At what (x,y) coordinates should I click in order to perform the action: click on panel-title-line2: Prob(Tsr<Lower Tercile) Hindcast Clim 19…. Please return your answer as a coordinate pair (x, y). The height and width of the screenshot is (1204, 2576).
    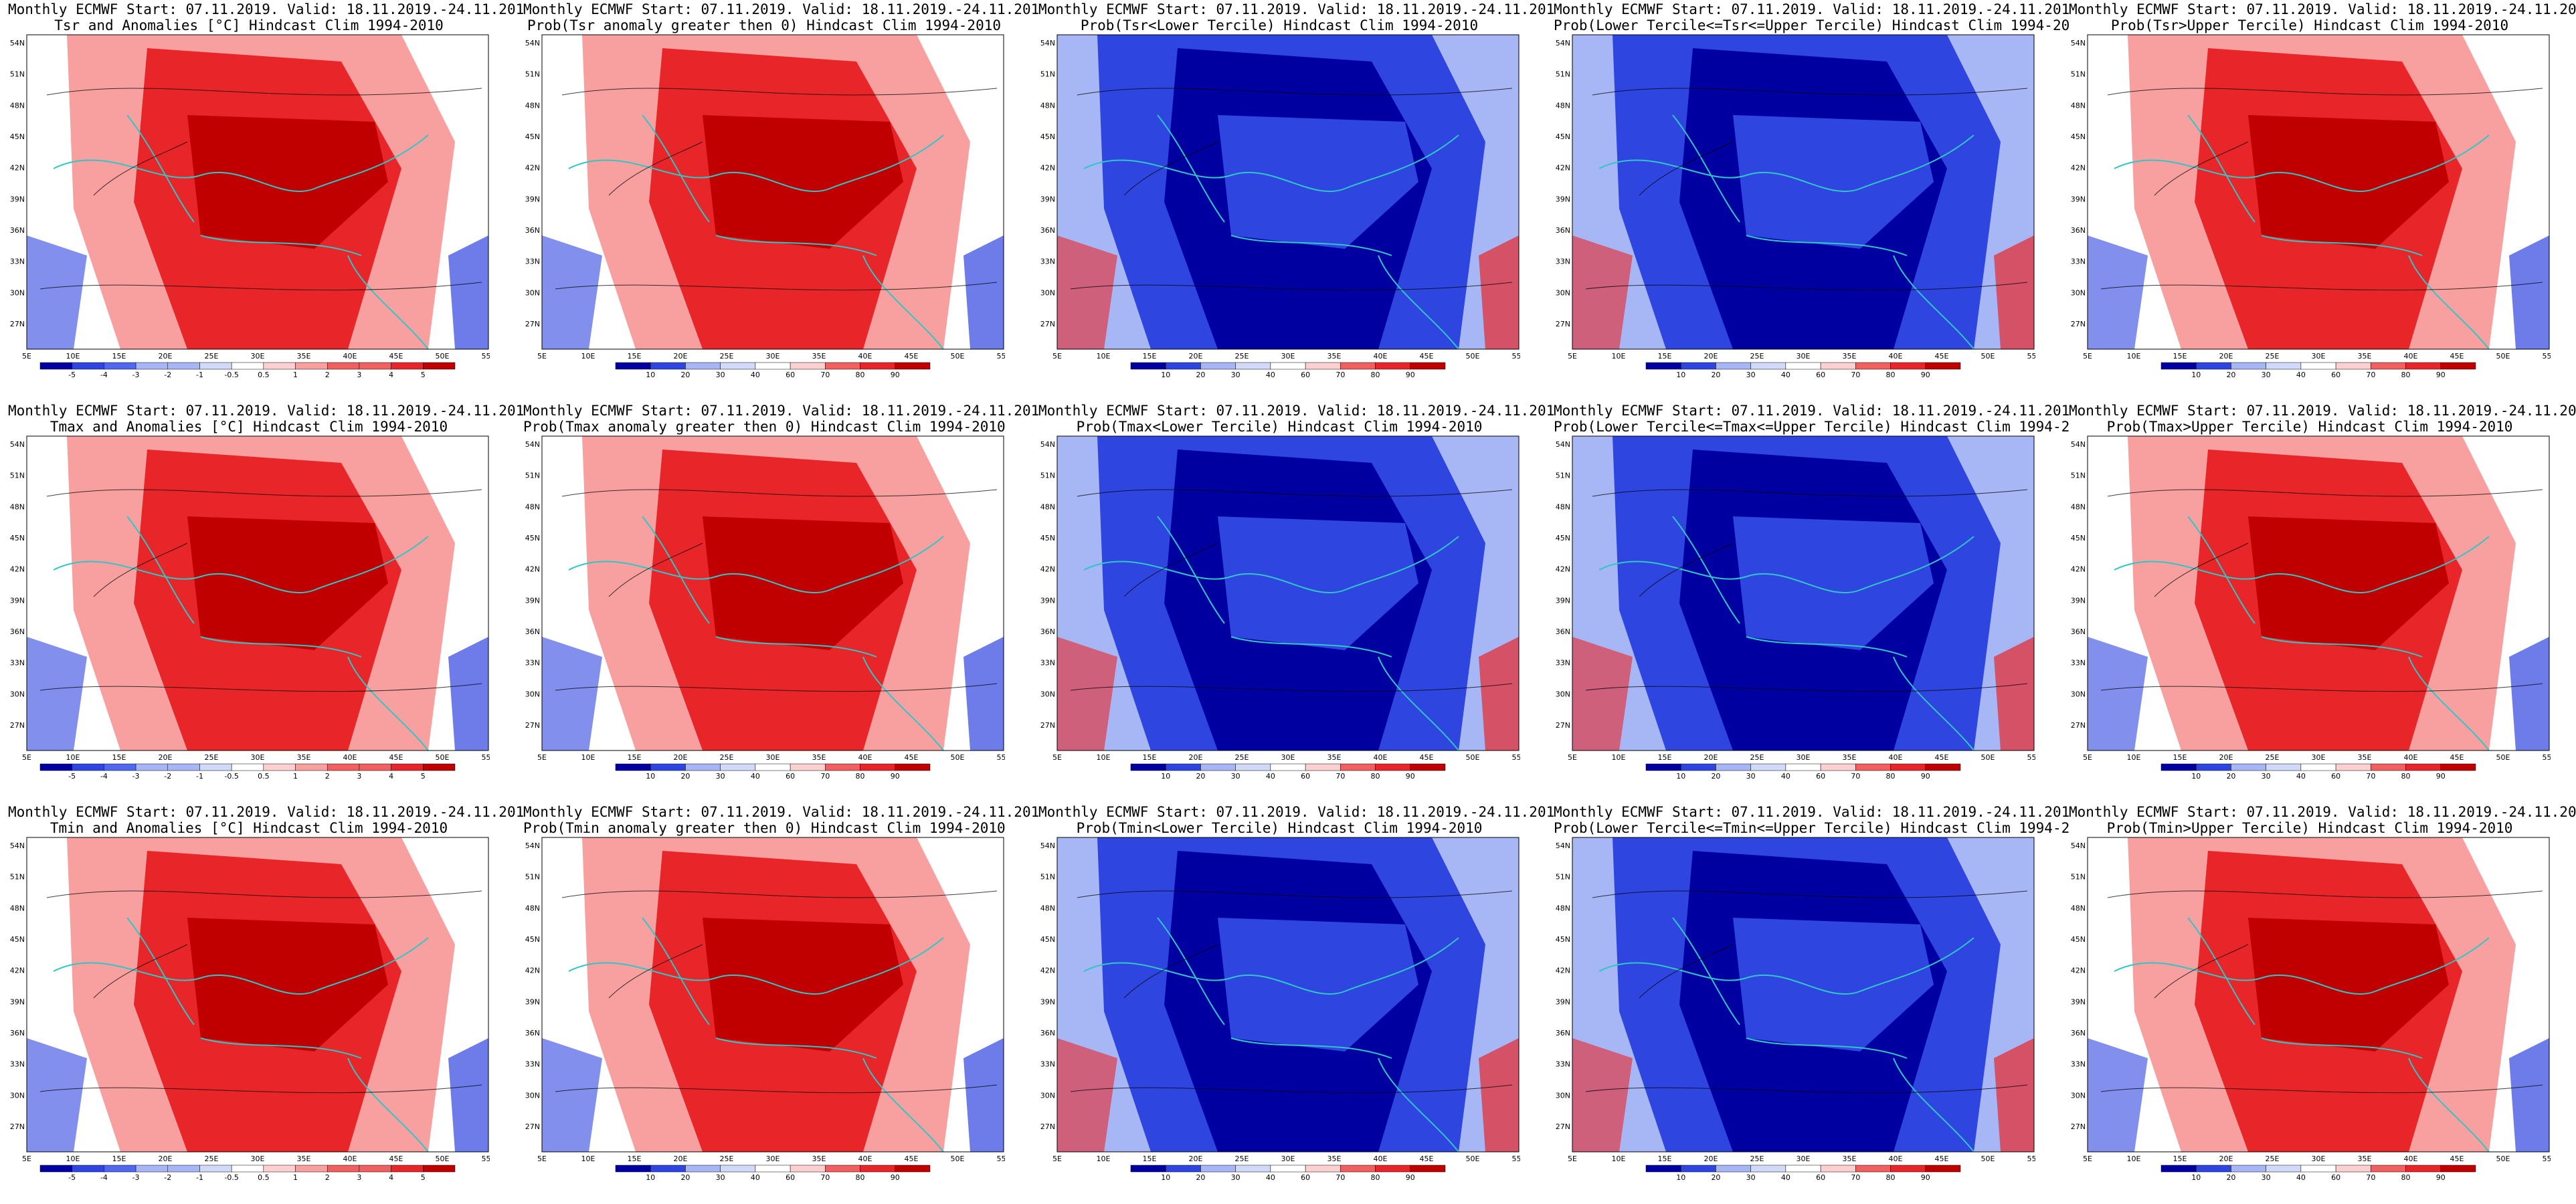
    Looking at the image, I should click on (1279, 25).